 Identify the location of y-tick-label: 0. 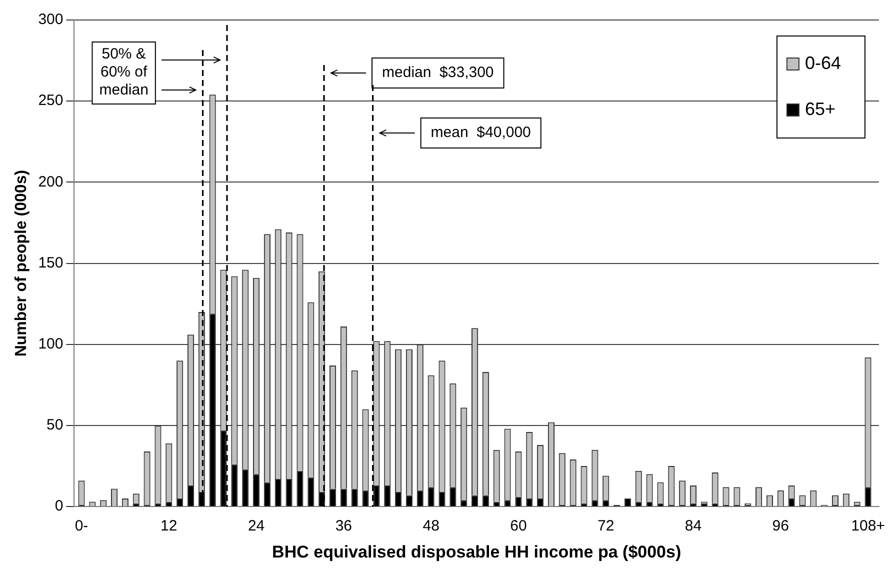
(59, 506).